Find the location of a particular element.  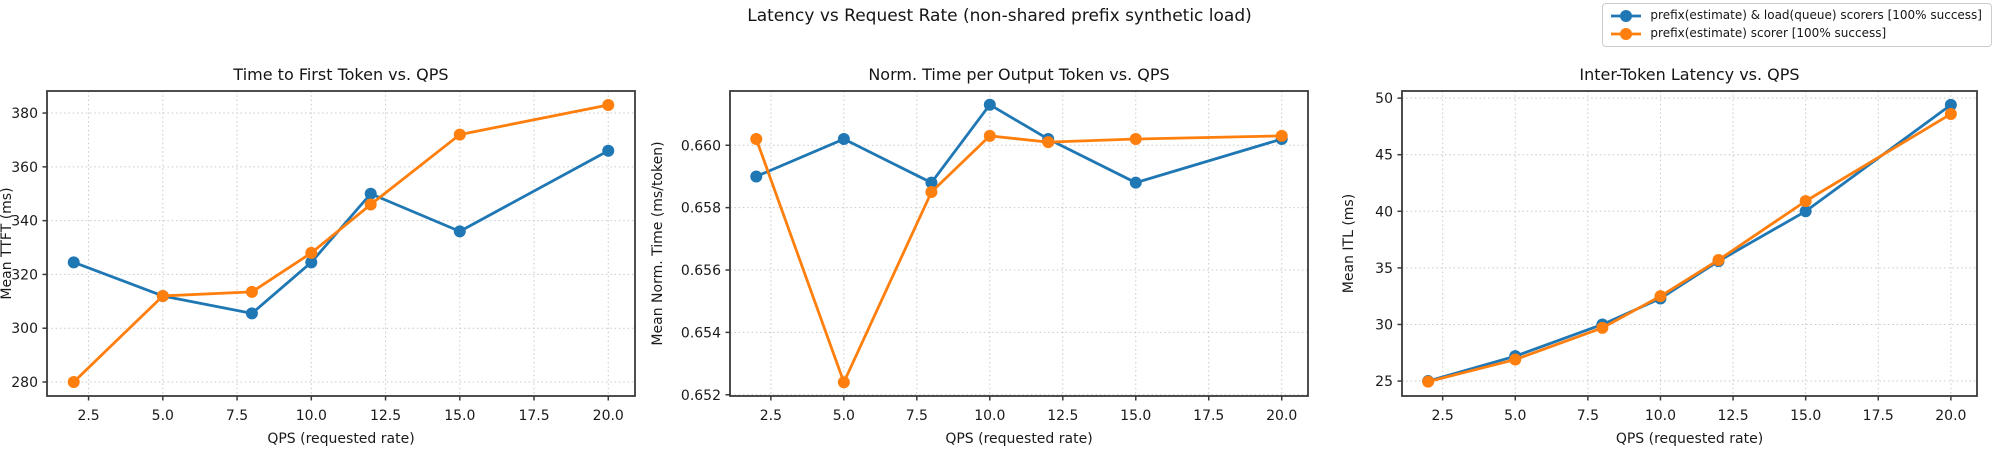

y-tick-label: 0.652 is located at coordinates (701, 396).